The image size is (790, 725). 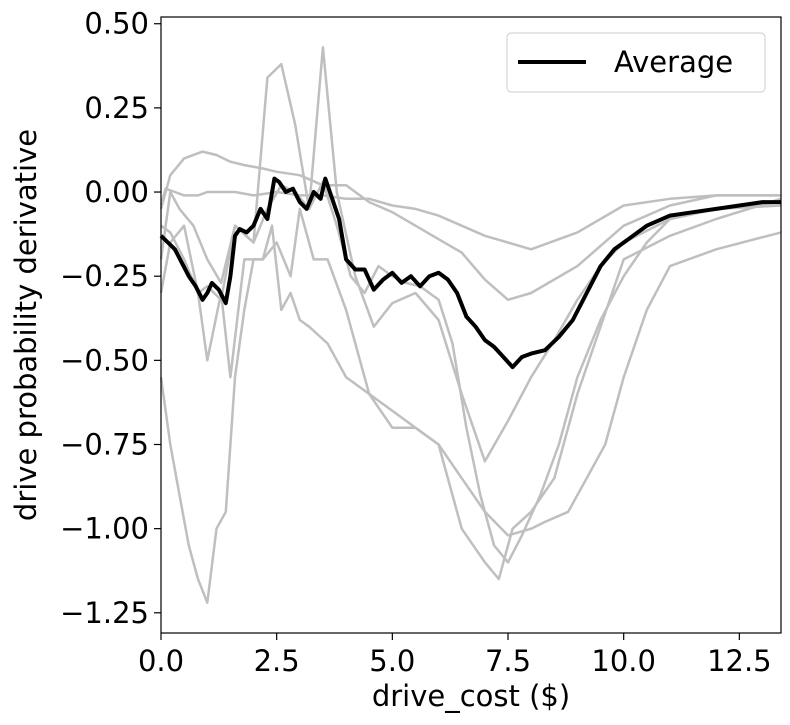 I want to click on x-axis-label: drive_cost ($), so click(x=471, y=696).